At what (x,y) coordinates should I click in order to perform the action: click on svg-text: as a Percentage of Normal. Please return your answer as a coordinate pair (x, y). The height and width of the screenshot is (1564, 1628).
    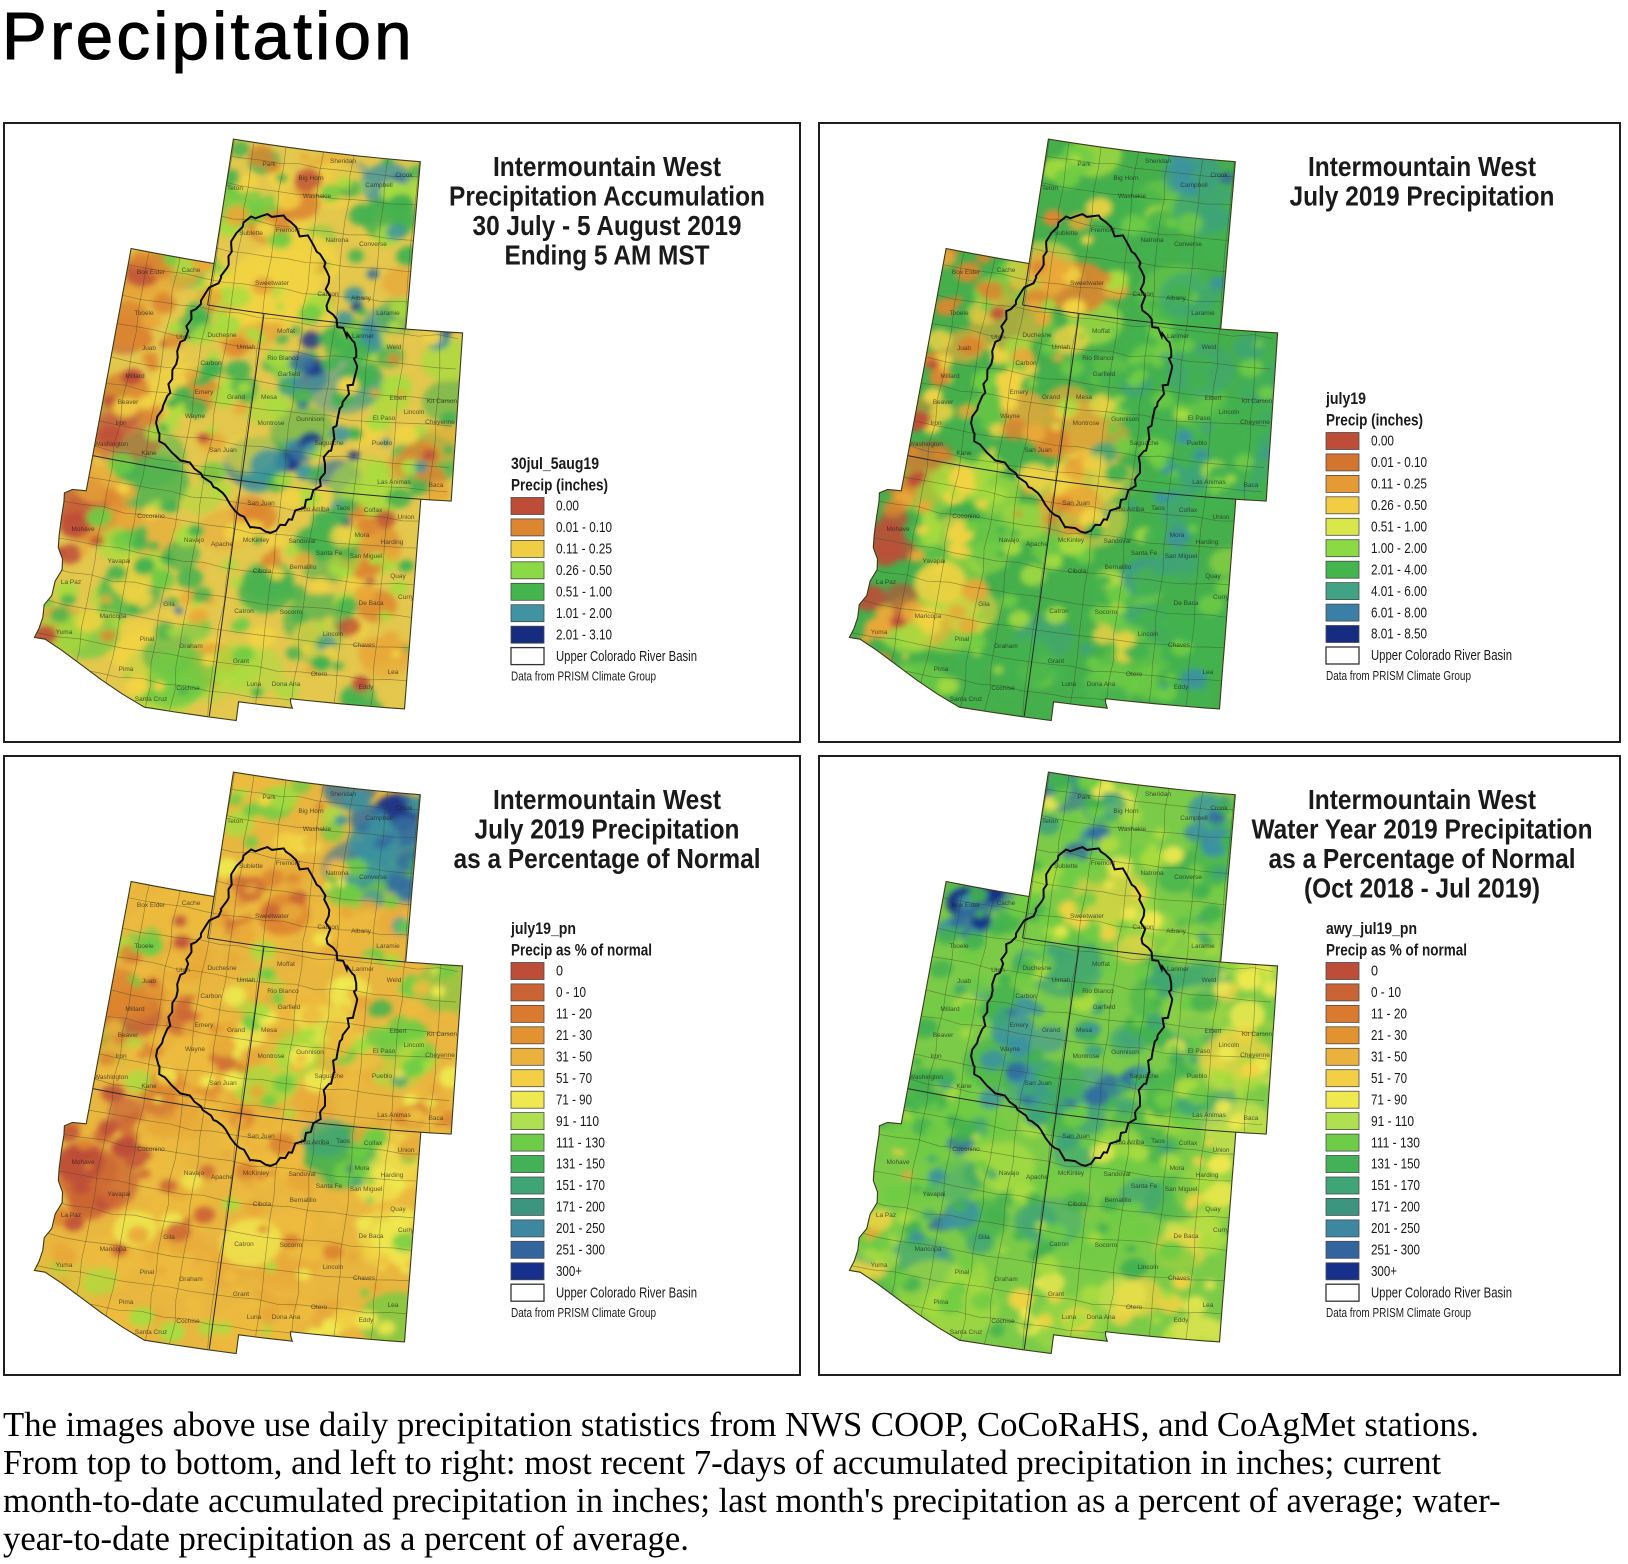
    Looking at the image, I should click on (607, 858).